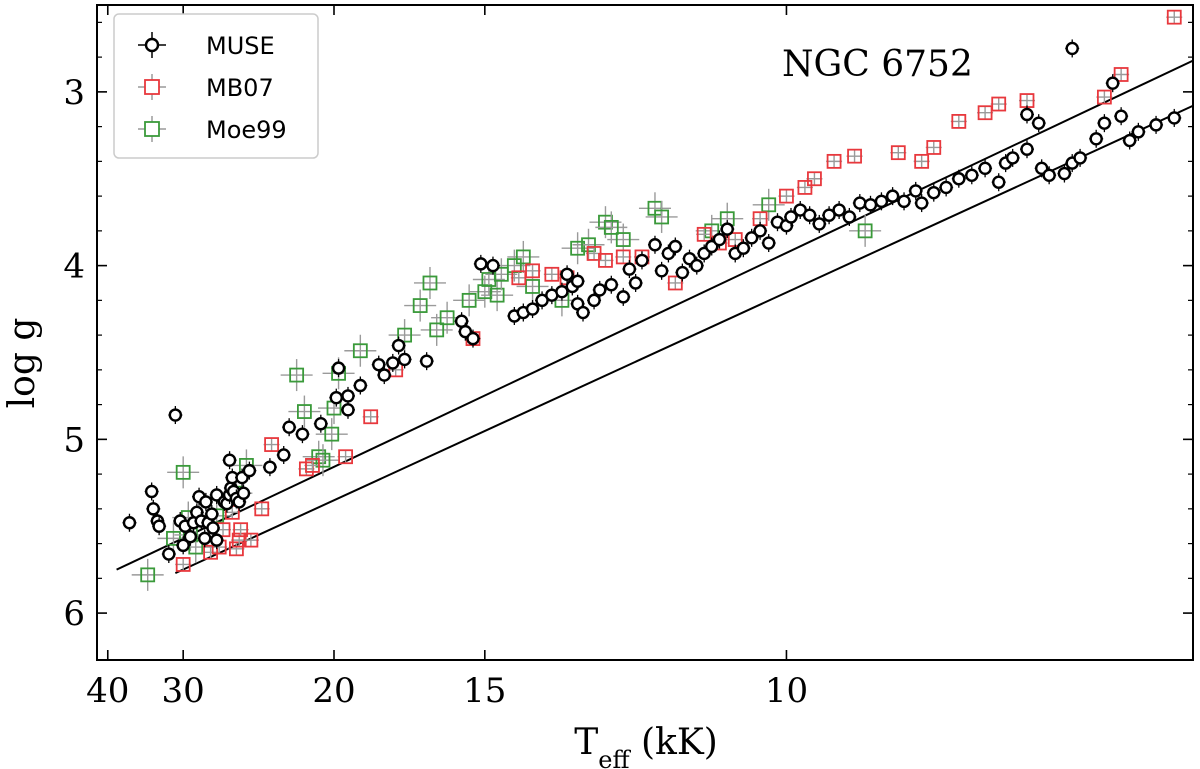 The image size is (1200, 769). I want to click on x-tick-label: 40, so click(107, 691).